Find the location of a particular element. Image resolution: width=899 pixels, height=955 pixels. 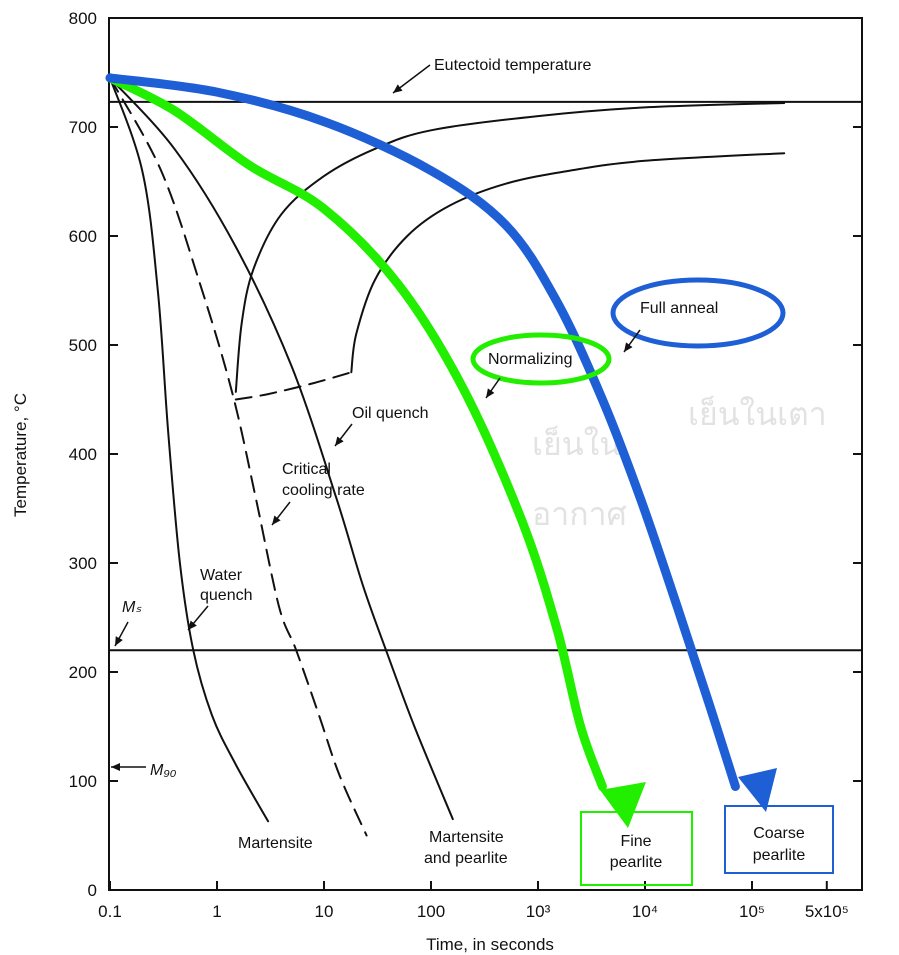

fine-pearlite-box is located at coordinates (636, 848).